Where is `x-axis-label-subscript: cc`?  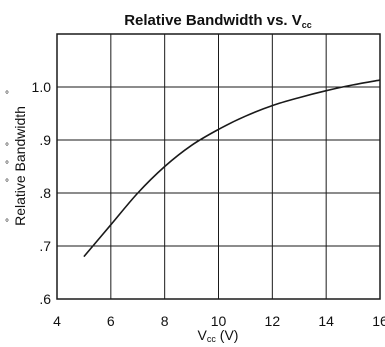 x-axis-label-subscript: cc is located at coordinates (212, 339).